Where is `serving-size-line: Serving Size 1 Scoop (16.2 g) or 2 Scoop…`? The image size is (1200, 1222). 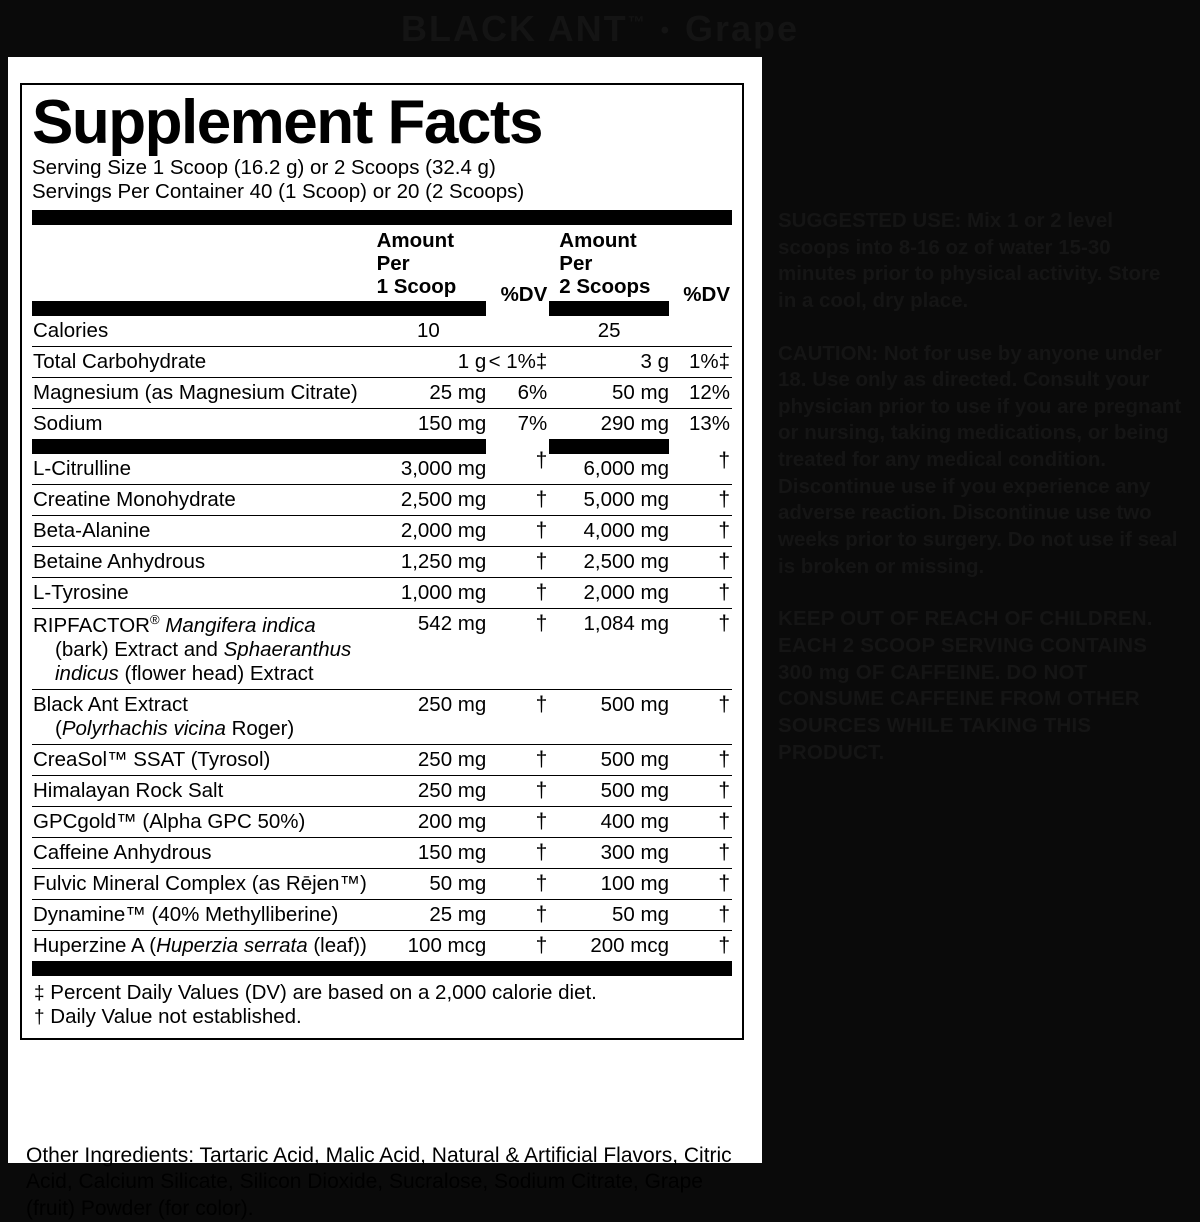 serving-size-line: Serving Size 1 Scoop (16.2 g) or 2 Scoop… is located at coordinates (264, 167).